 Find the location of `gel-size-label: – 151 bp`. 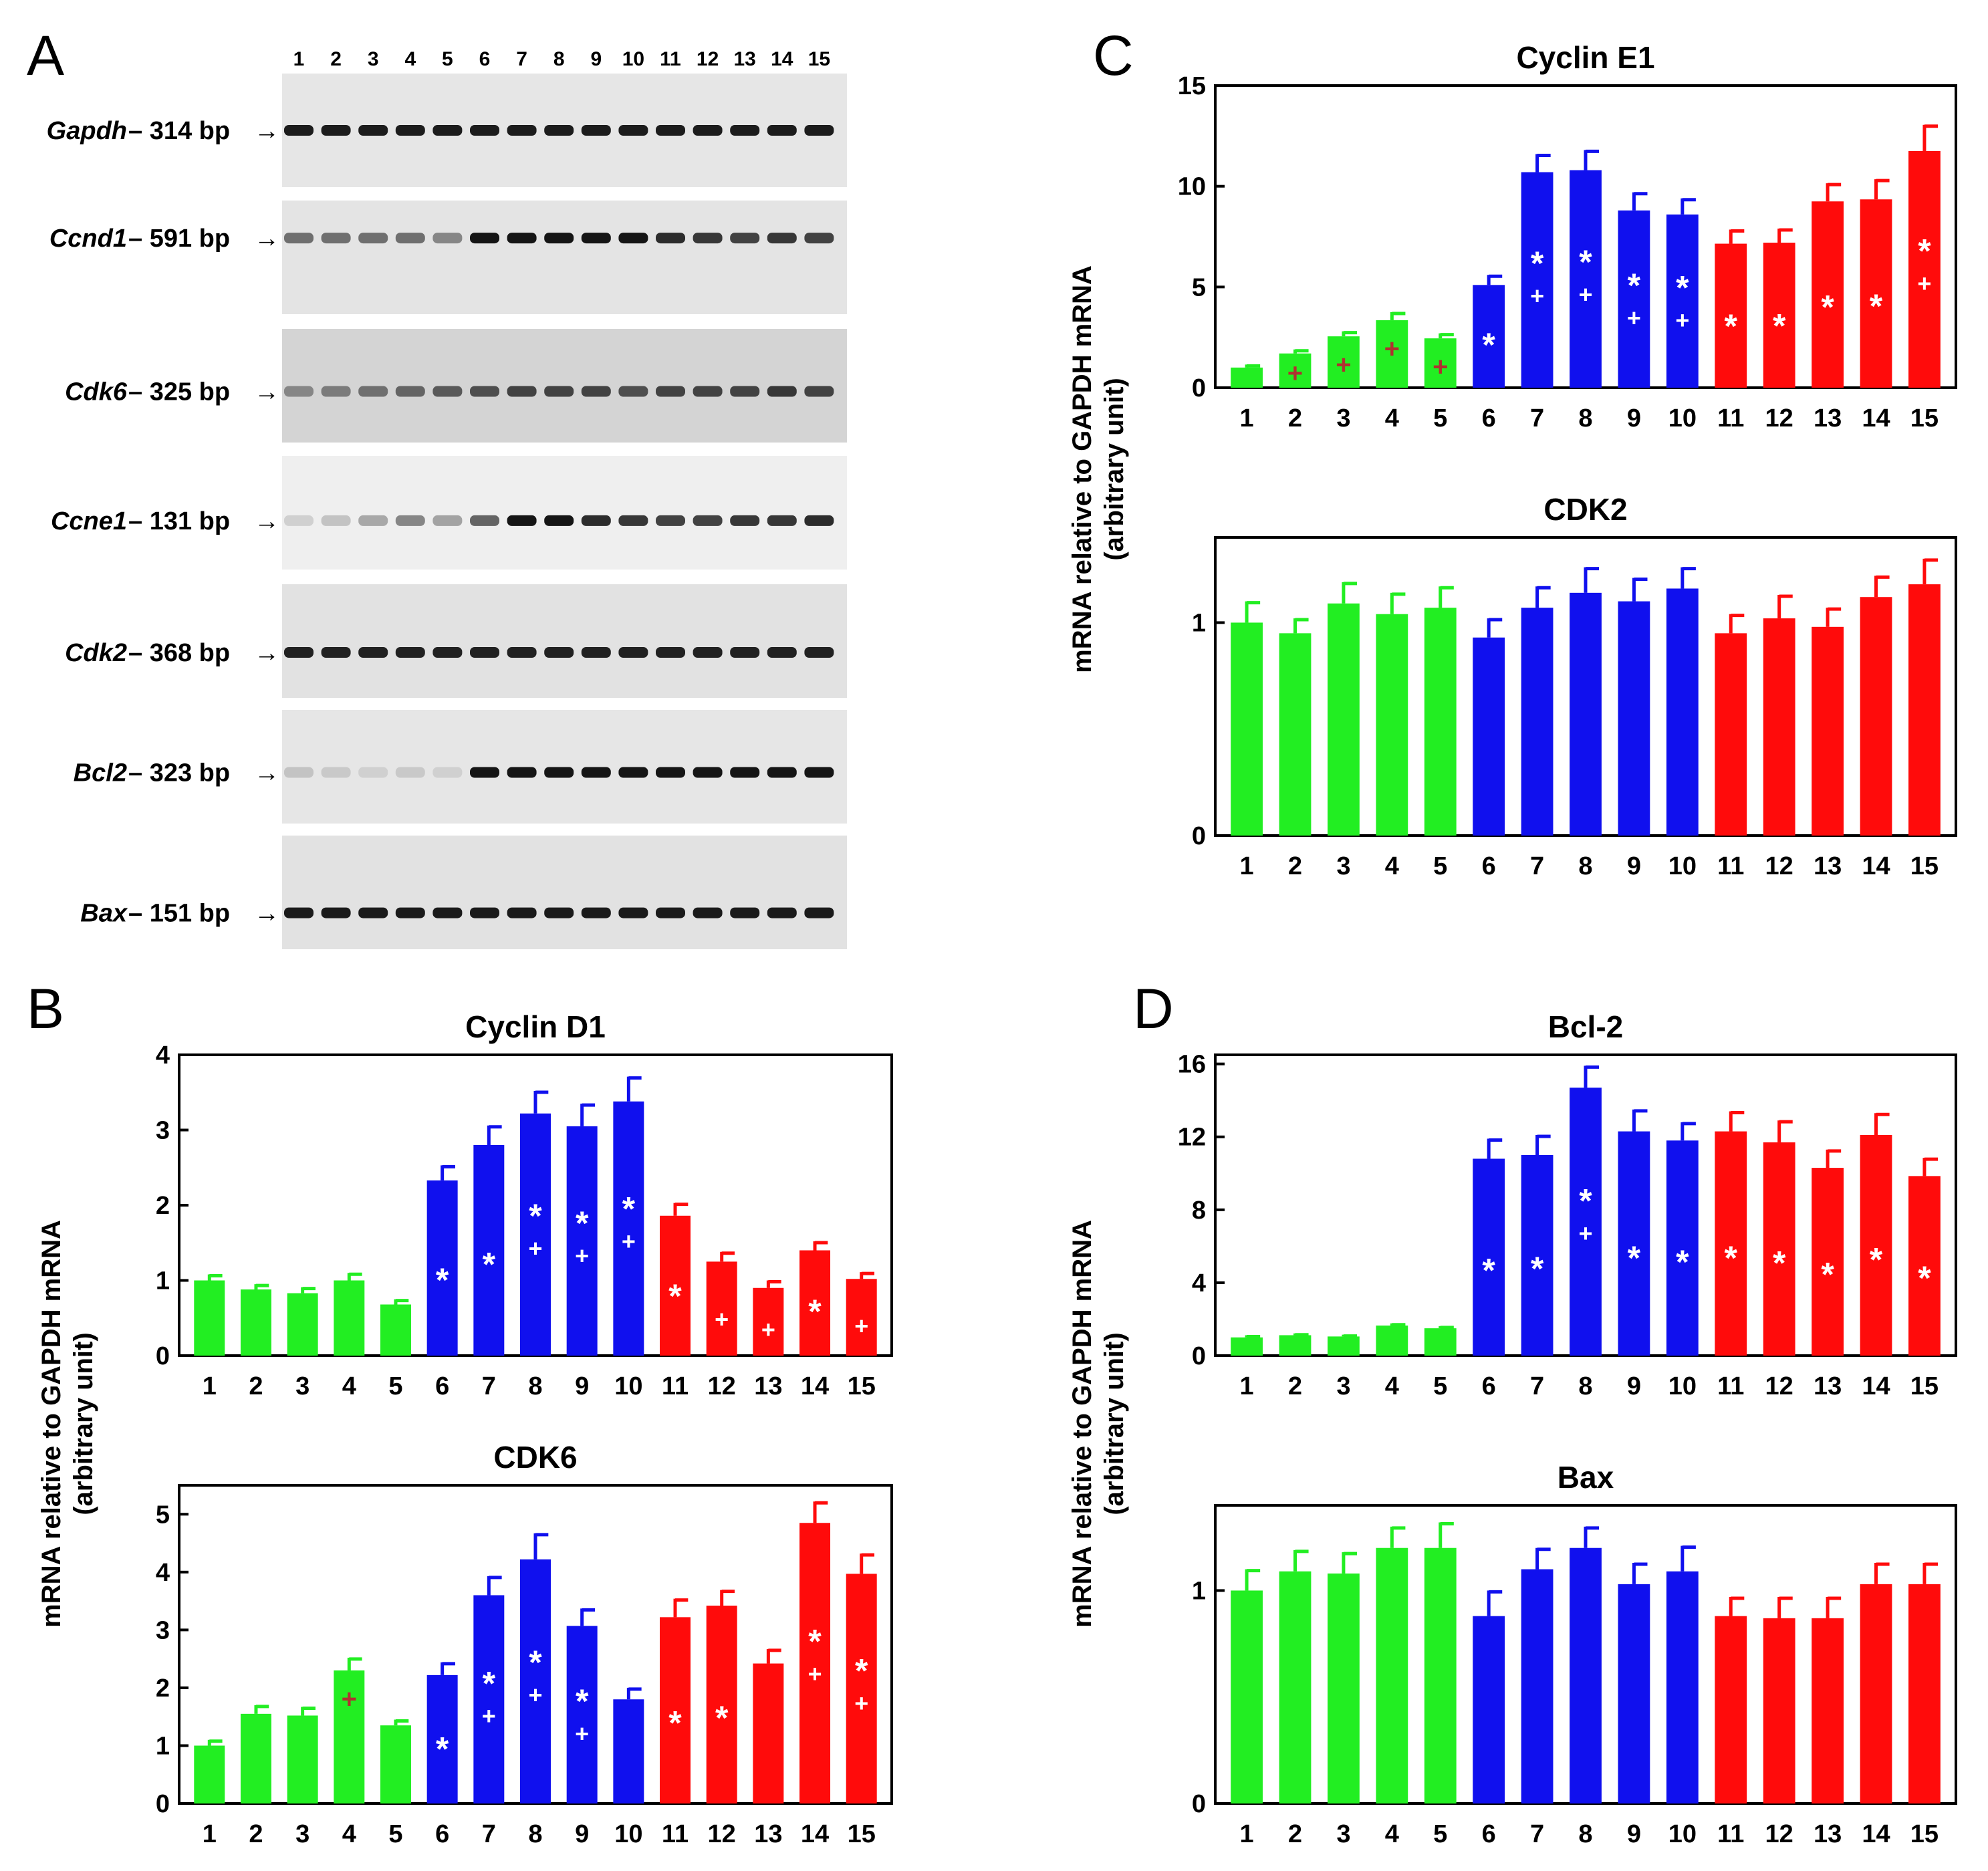

gel-size-label: – 151 bp is located at coordinates (179, 914).